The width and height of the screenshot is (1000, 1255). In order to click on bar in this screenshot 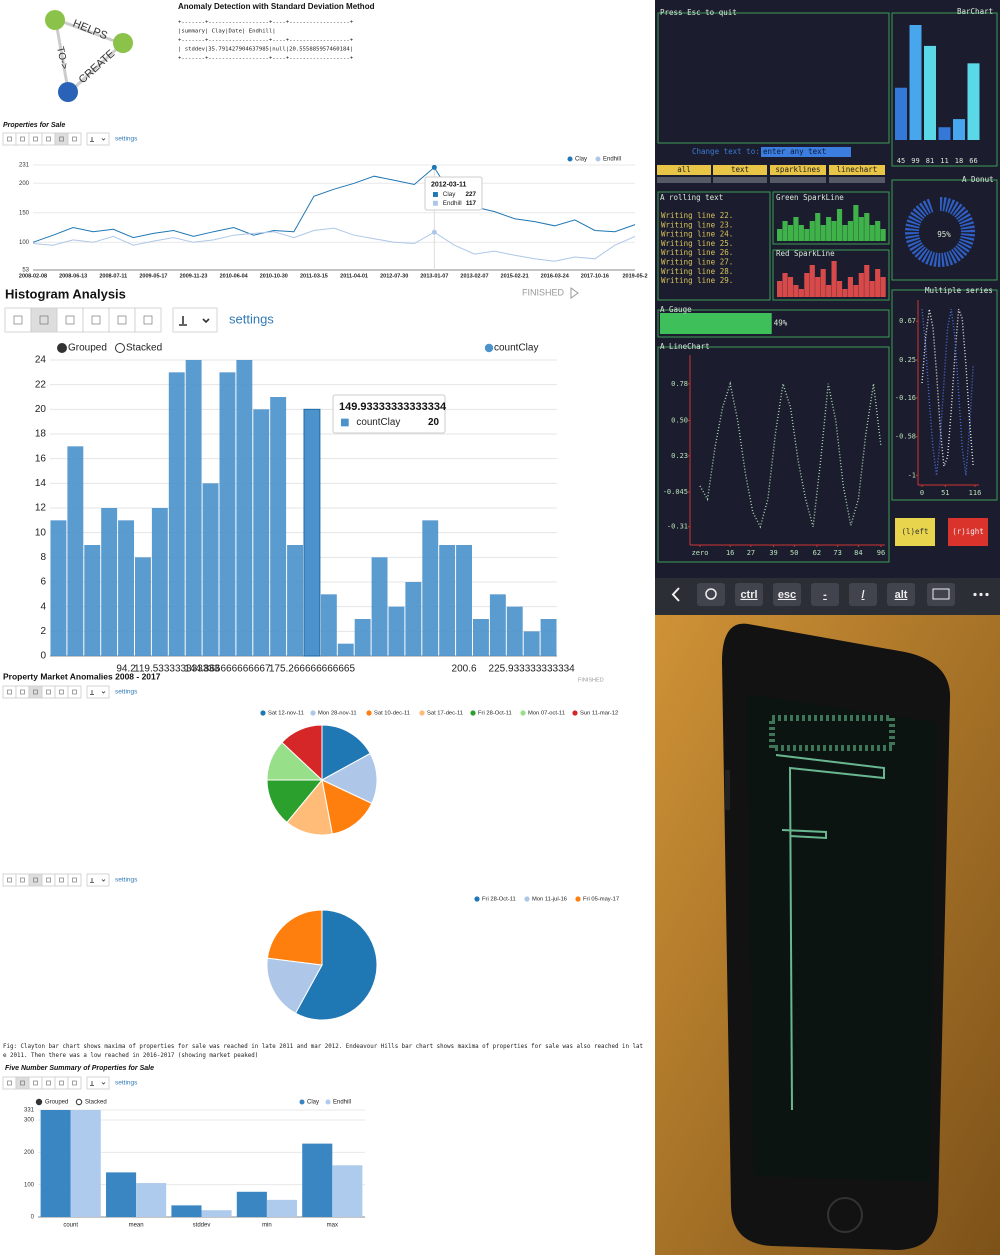, I will do `click(317, 1180)`.